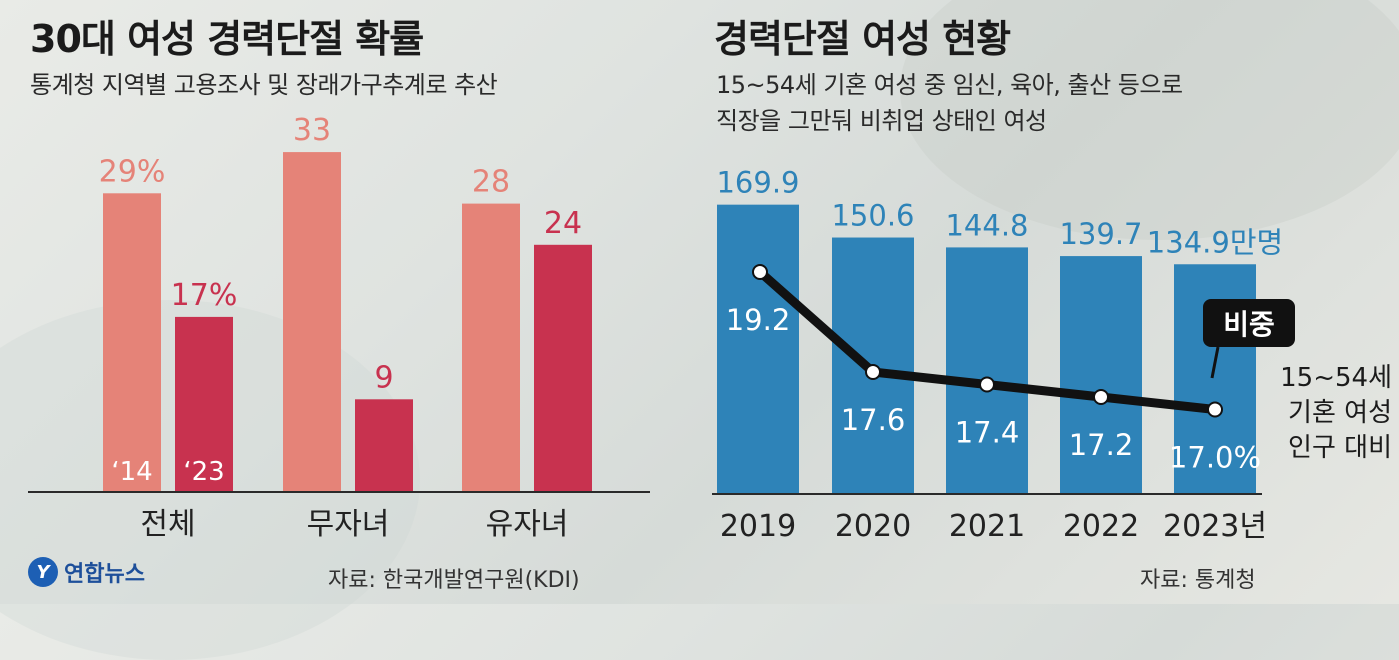 The height and width of the screenshot is (660, 1399). I want to click on legend-badge-label: 비중, so click(1249, 324).